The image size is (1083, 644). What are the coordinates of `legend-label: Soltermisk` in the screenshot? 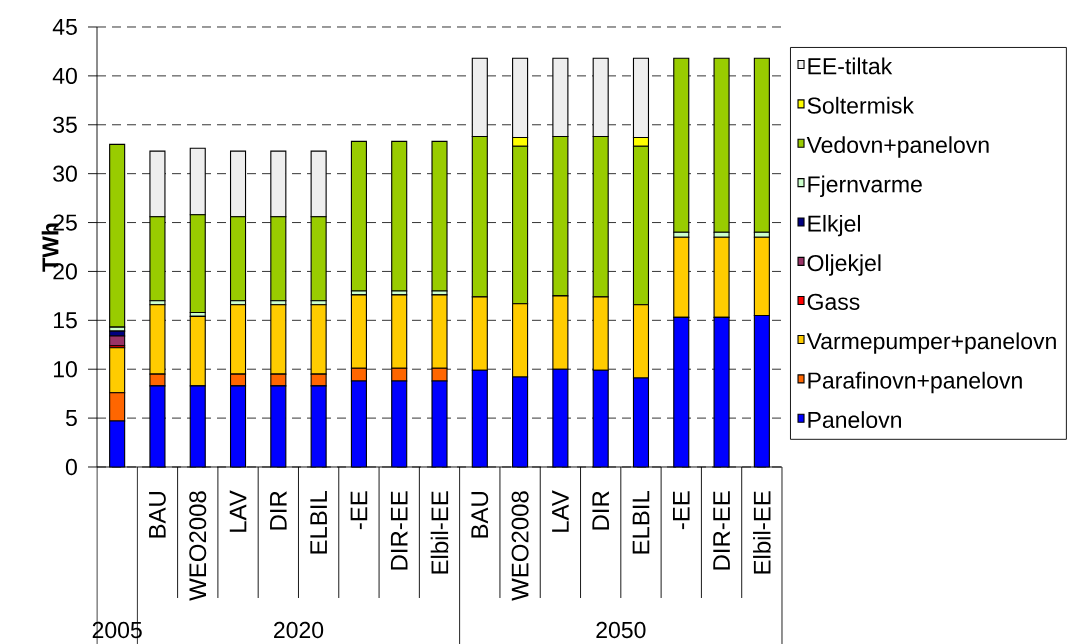 It's located at (860, 105).